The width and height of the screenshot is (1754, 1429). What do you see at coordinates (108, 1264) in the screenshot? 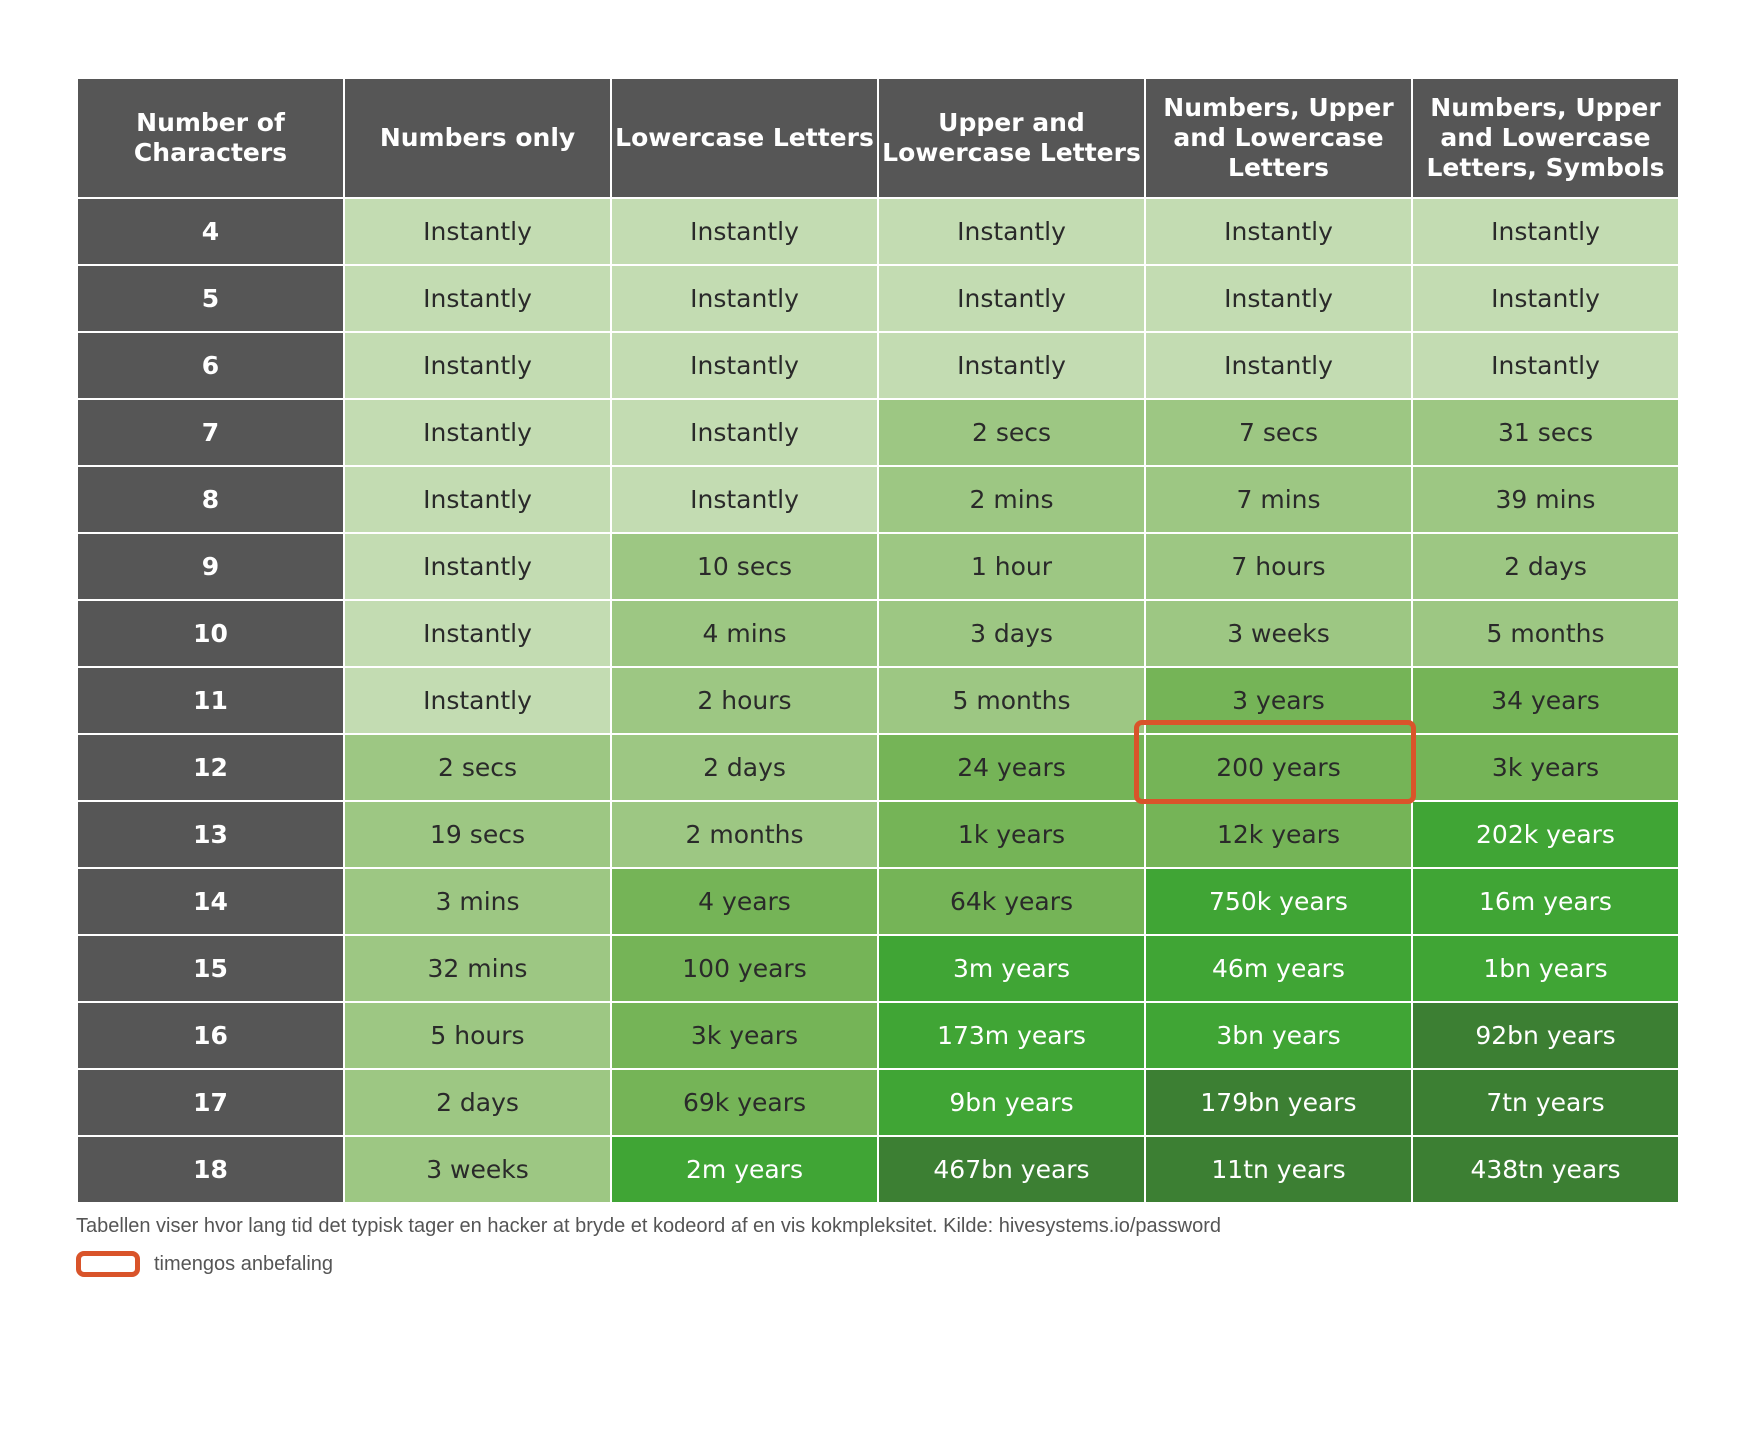
I see `legend-highlight-swatch` at bounding box center [108, 1264].